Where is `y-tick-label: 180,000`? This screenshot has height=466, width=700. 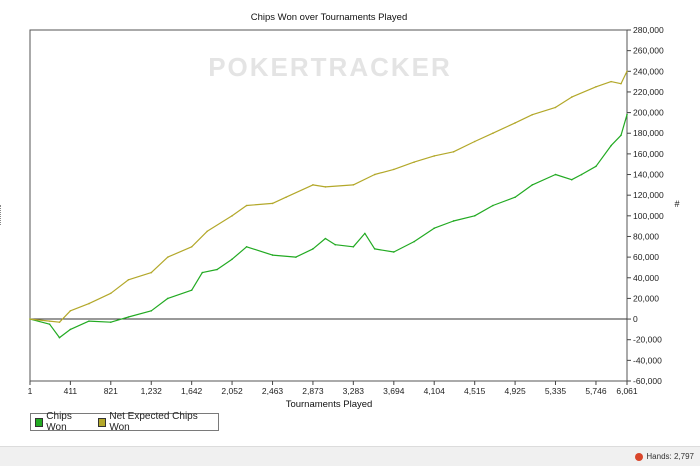
y-tick-label: 180,000 is located at coordinates (648, 133).